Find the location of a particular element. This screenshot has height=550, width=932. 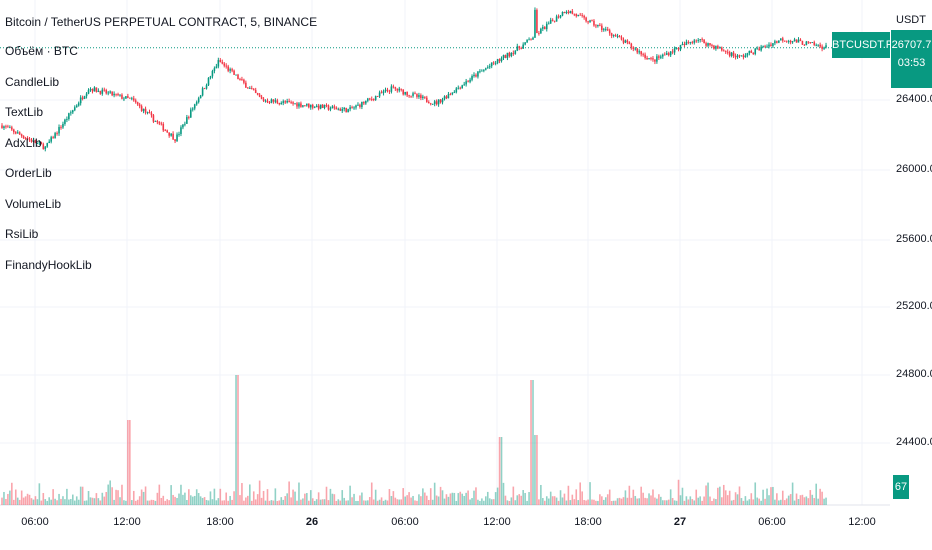

indicator-adxlib: AdxLib is located at coordinates (23, 142).